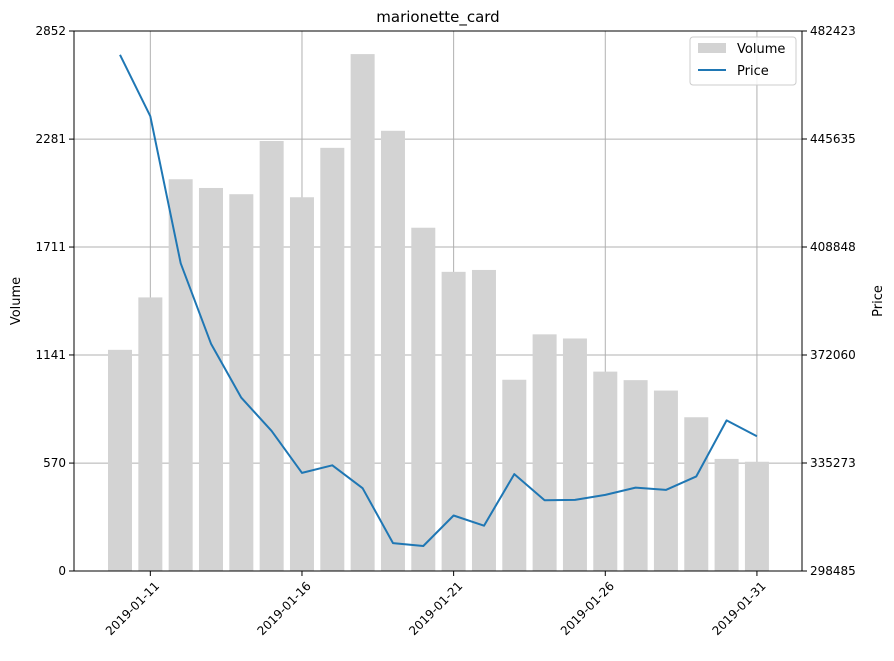 Image resolution: width=894 pixels, height=661 pixels. What do you see at coordinates (54, 463) in the screenshot?
I see `volume-tick-label: 570` at bounding box center [54, 463].